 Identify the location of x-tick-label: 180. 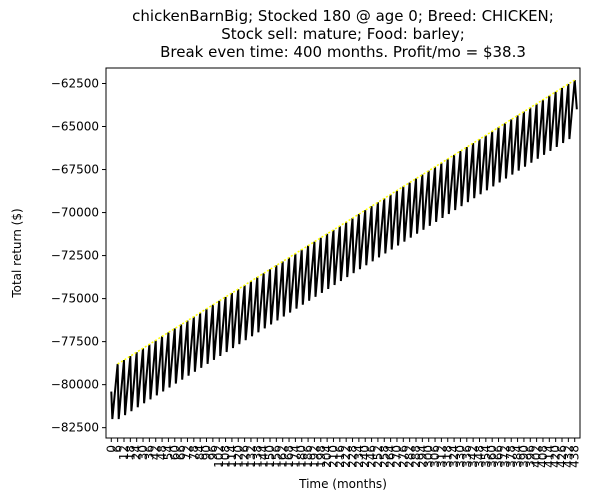
(302, 456).